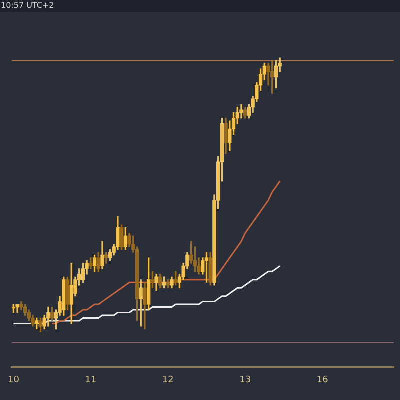  What do you see at coordinates (322, 381) in the screenshot?
I see `x-tick-label: 16` at bounding box center [322, 381].